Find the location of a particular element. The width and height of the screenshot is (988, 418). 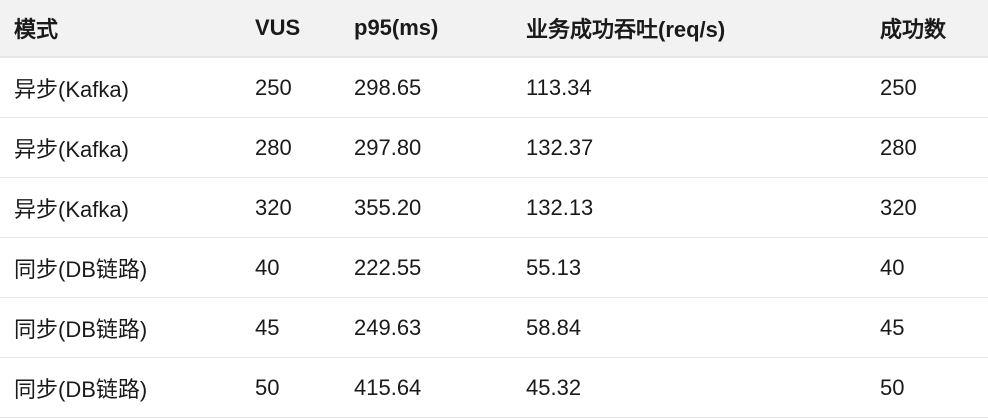

cell-p95: 222.55 is located at coordinates (426, 267).